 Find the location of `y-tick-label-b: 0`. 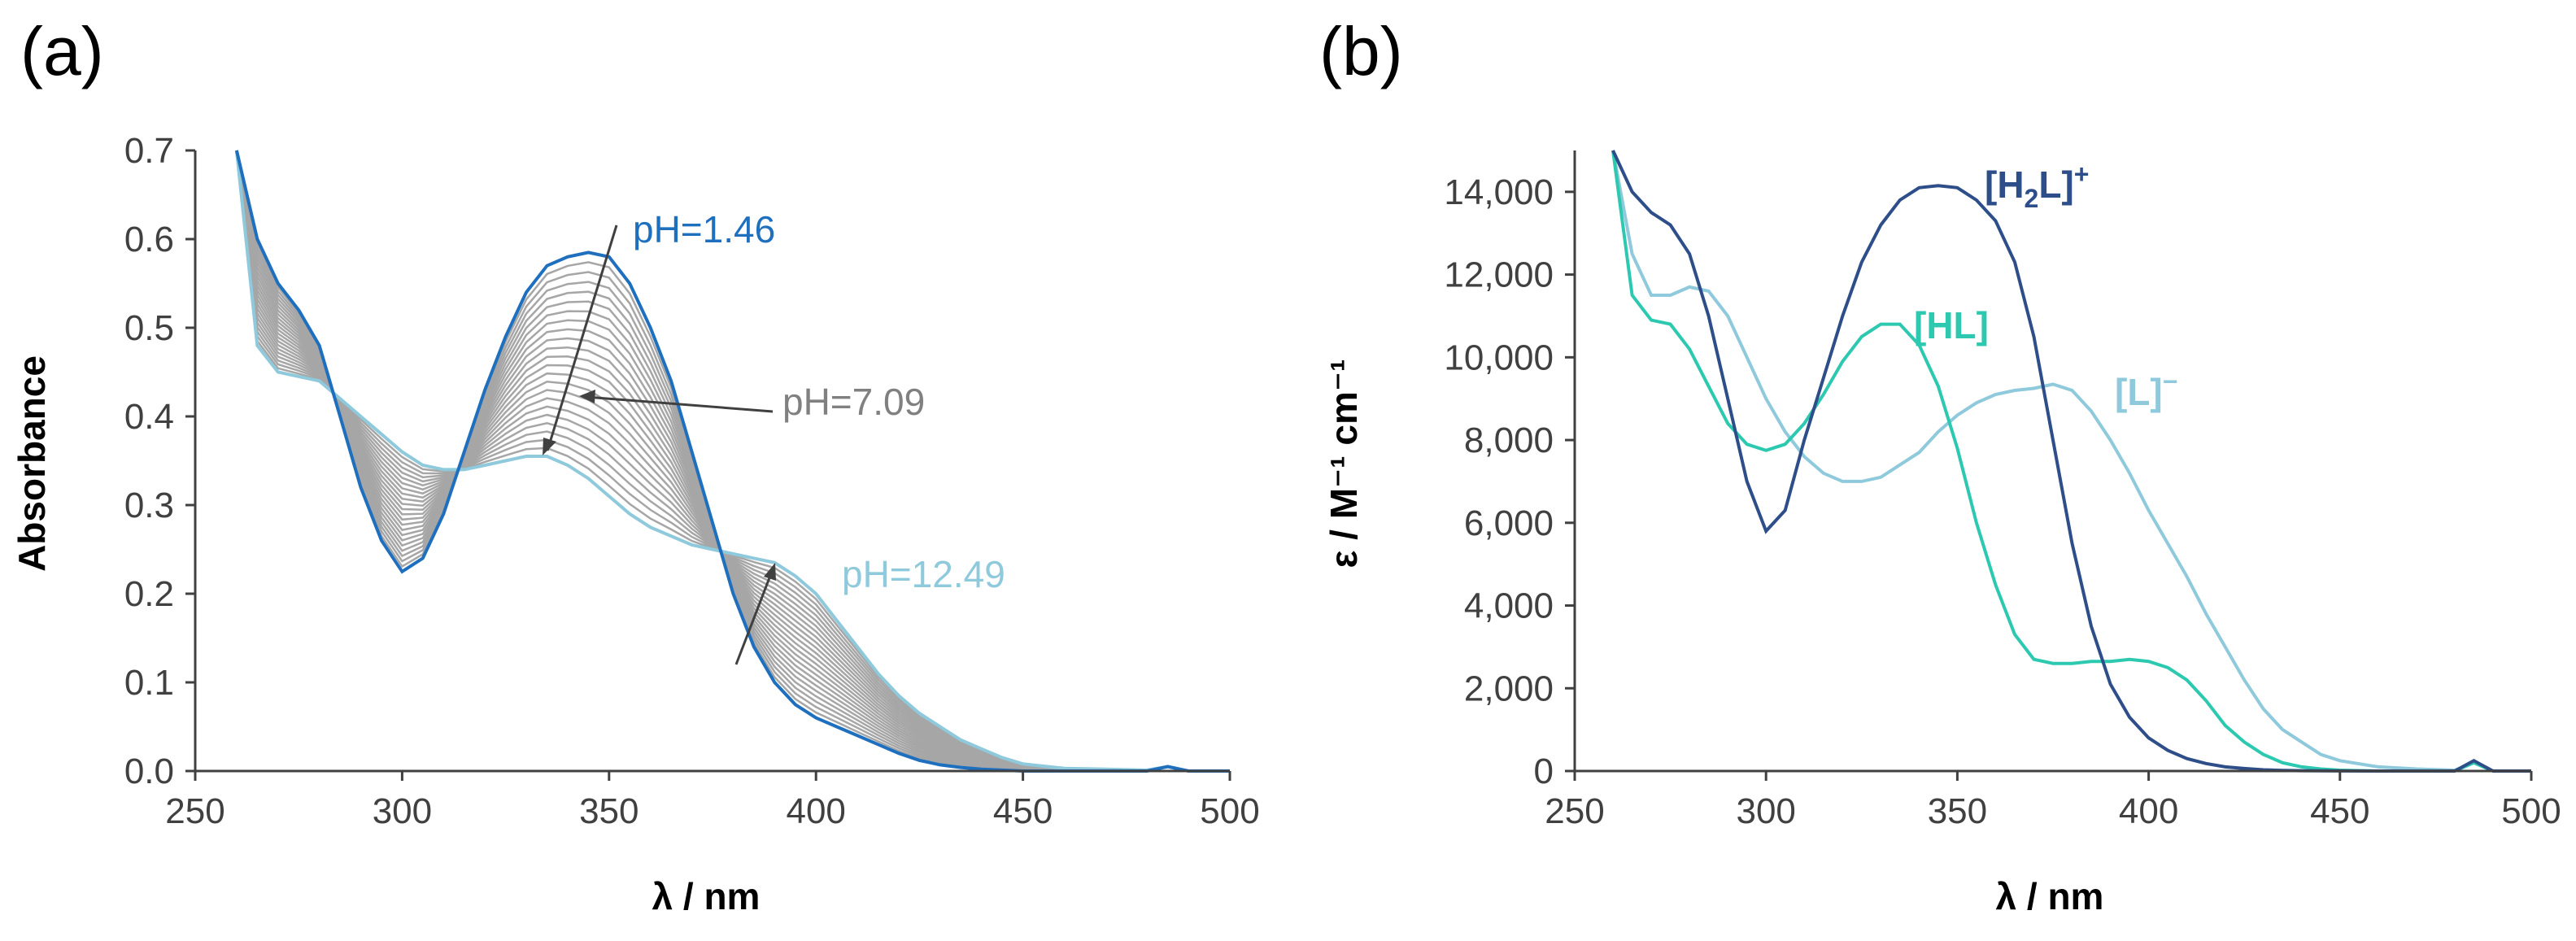

y-tick-label-b: 0 is located at coordinates (1544, 771).